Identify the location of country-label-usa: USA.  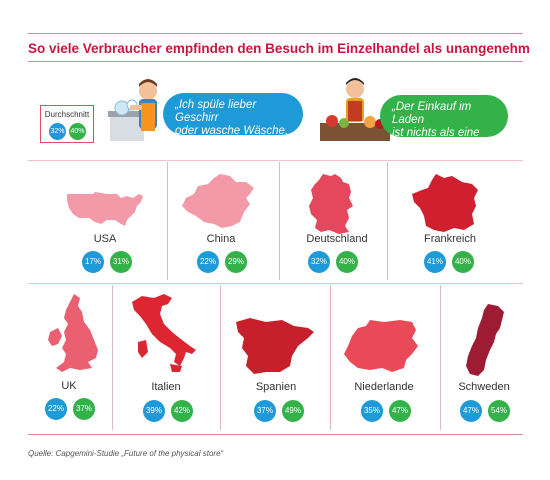
(105, 239).